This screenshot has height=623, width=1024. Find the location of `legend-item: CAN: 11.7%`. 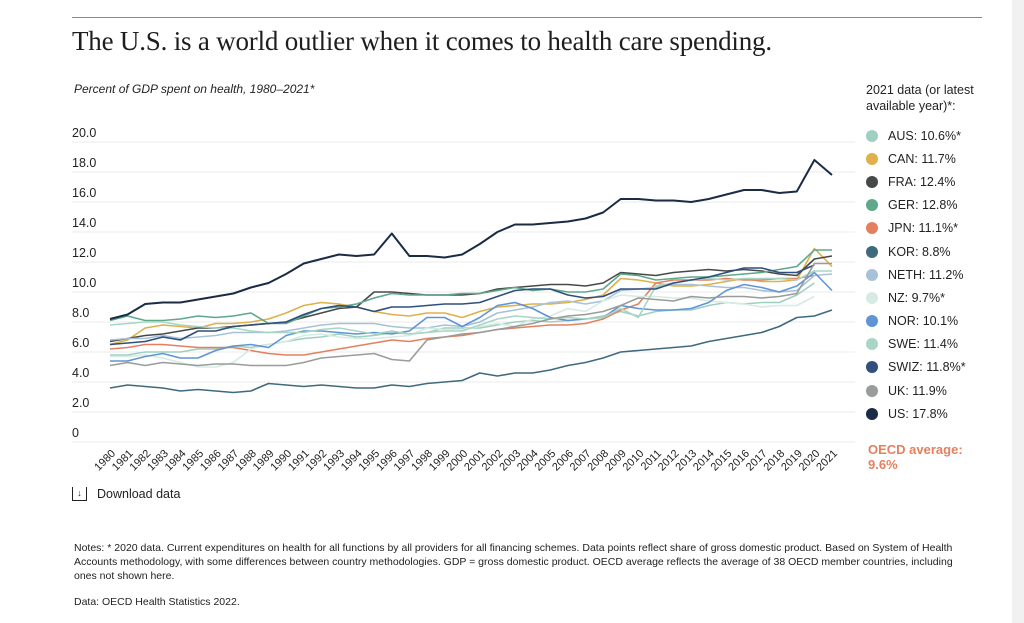

legend-item: CAN: 11.7% is located at coordinates (936, 158).